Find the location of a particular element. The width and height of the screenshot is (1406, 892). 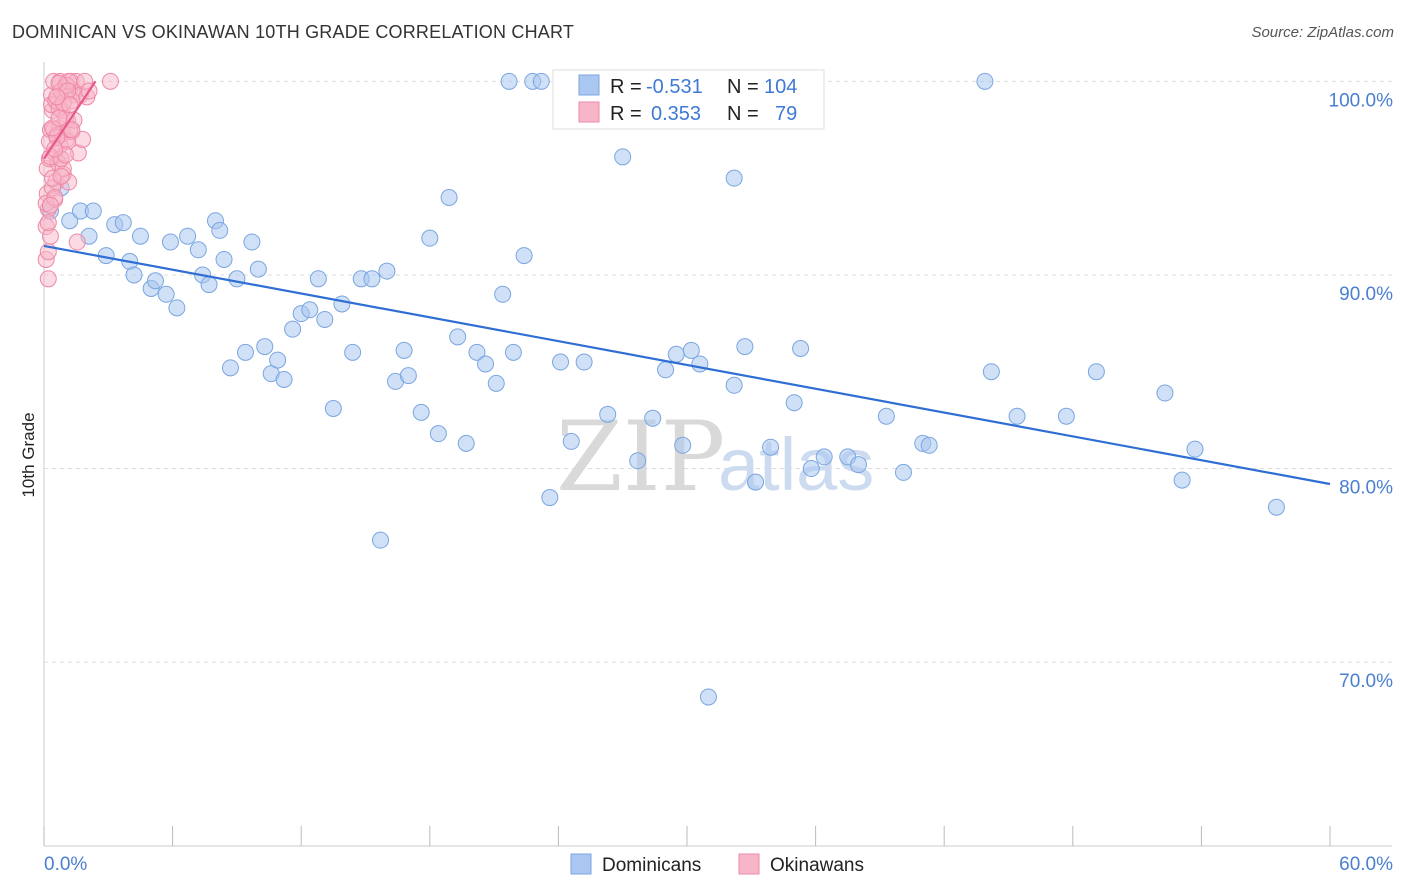

stats-legend-swatch-okinawans is located at coordinates (589, 112).